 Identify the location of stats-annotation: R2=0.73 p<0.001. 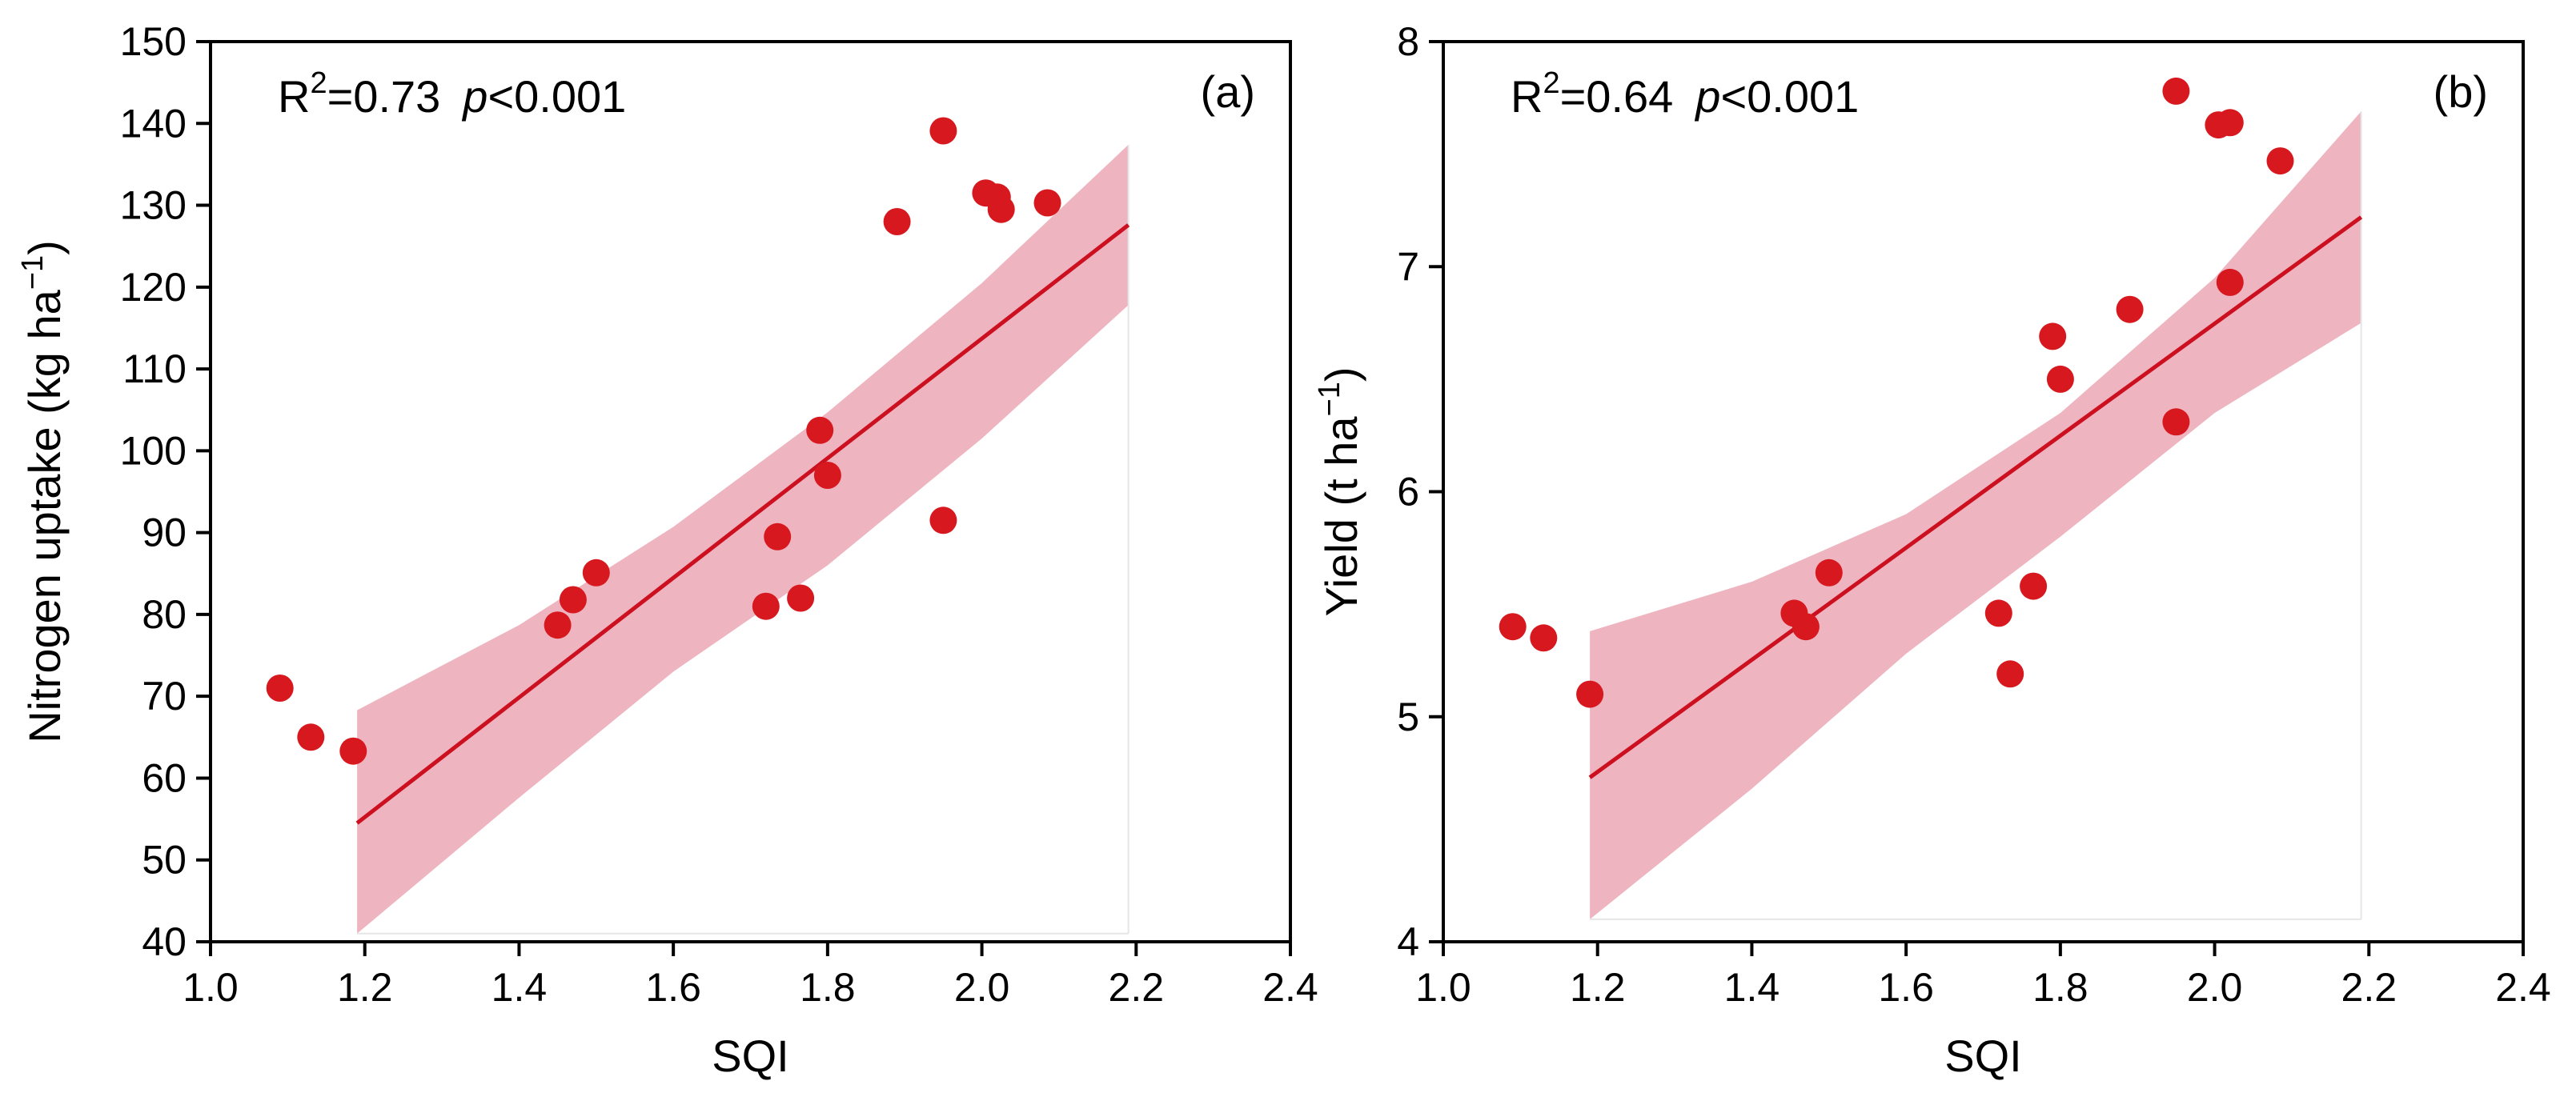
(452, 94).